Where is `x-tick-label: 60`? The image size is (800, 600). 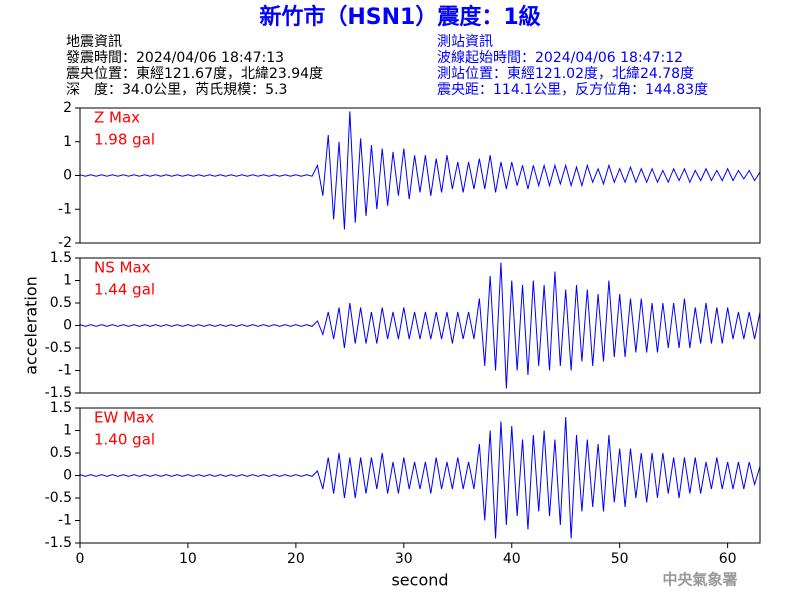 x-tick-label: 60 is located at coordinates (728, 559).